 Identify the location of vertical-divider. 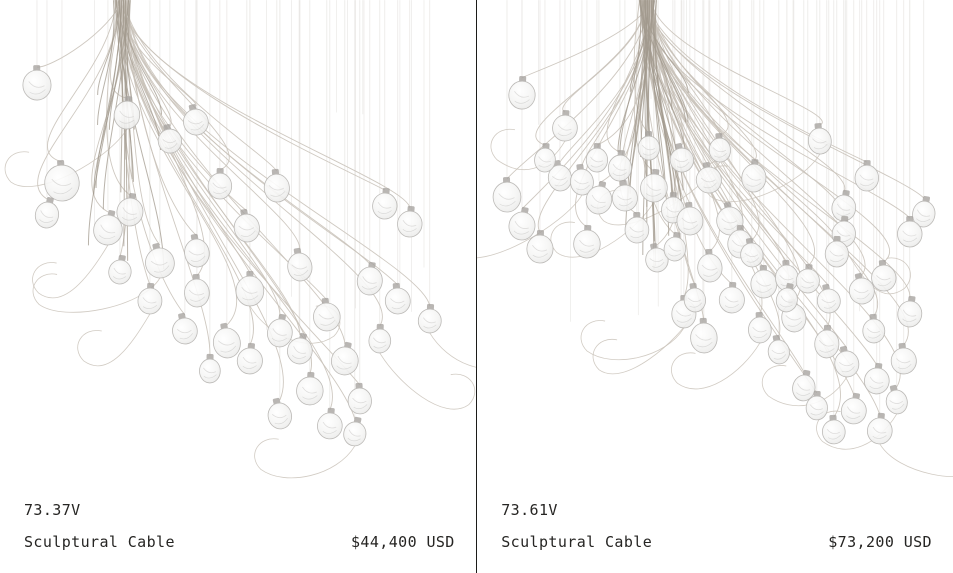
(476, 286).